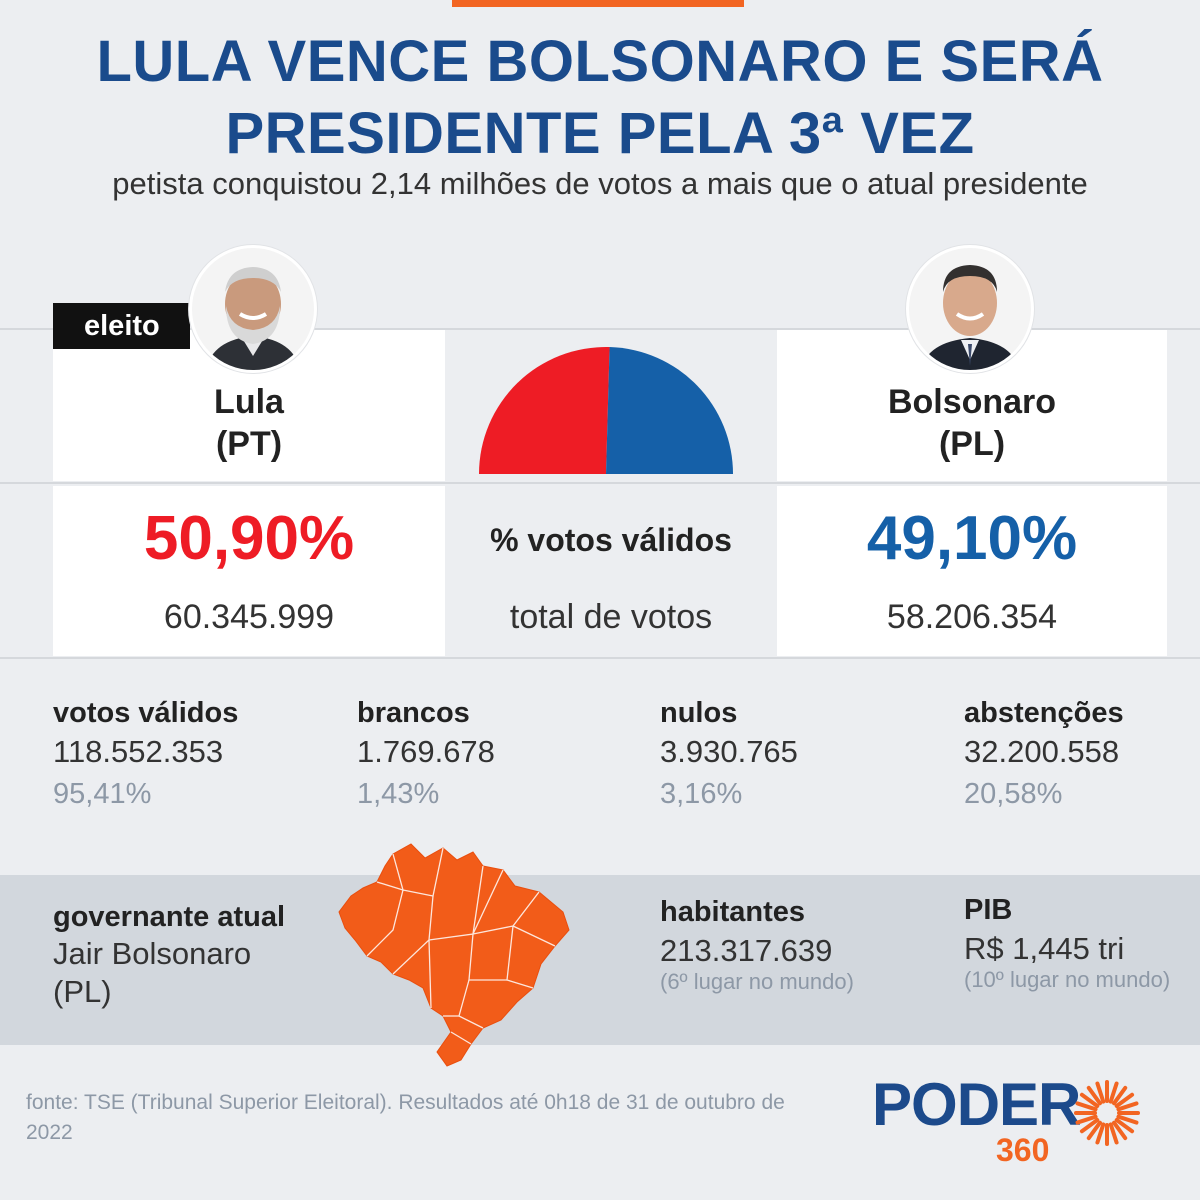 The width and height of the screenshot is (1200, 1200). Describe the element at coordinates (102, 794) in the screenshot. I see `stat-percentage: 95,41%` at that location.